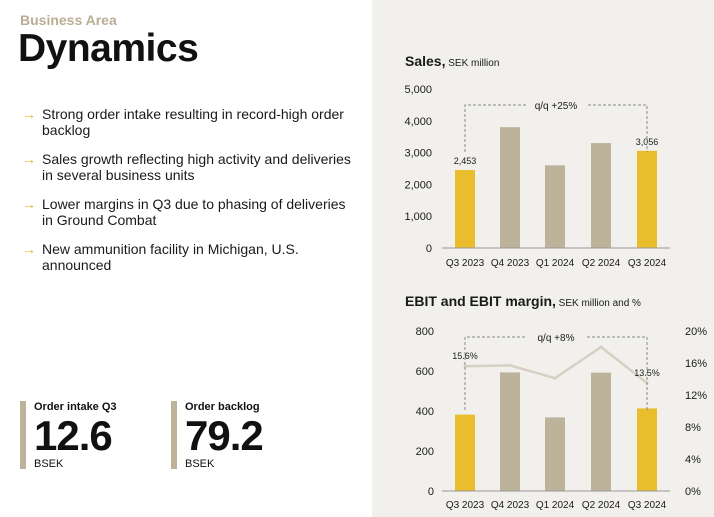  Describe the element at coordinates (418, 122) in the screenshot. I see `y-tick-label: 4,000` at that location.